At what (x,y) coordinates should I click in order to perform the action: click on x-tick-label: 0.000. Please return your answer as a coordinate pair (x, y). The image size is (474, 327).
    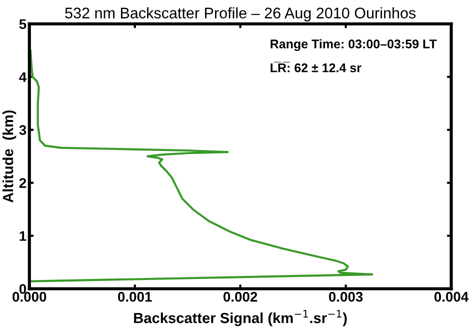
    Looking at the image, I should click on (29, 297).